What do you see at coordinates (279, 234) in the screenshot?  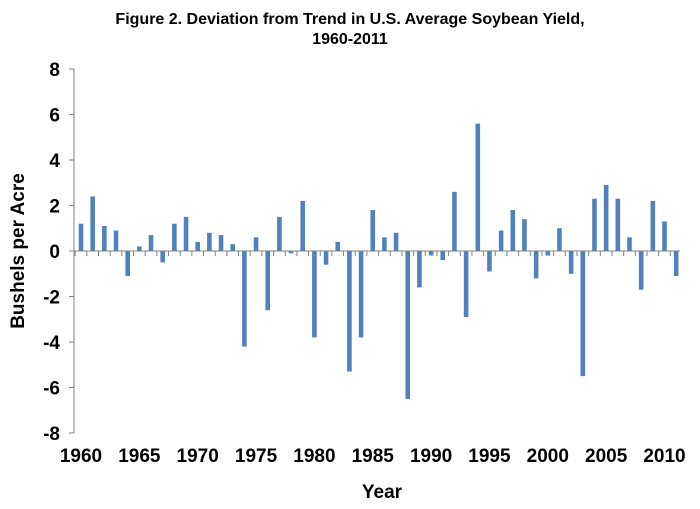 I see `bar-1977` at bounding box center [279, 234].